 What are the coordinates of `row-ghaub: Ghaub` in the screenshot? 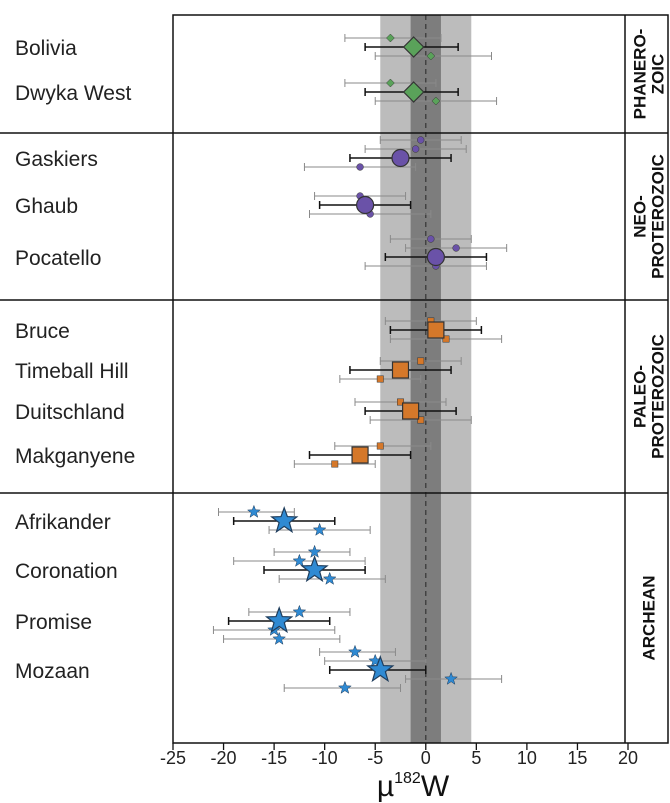 It's located at (223, 205).